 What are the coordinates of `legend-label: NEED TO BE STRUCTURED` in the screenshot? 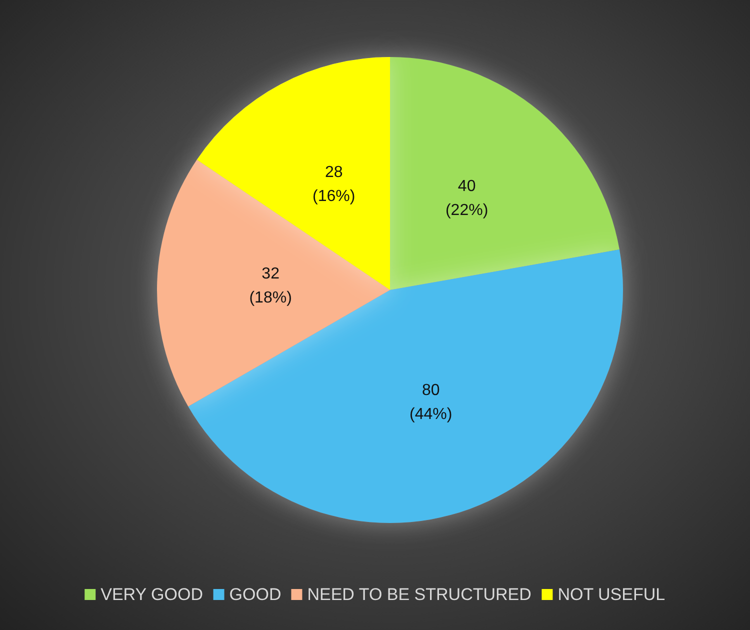 It's located at (419, 594).